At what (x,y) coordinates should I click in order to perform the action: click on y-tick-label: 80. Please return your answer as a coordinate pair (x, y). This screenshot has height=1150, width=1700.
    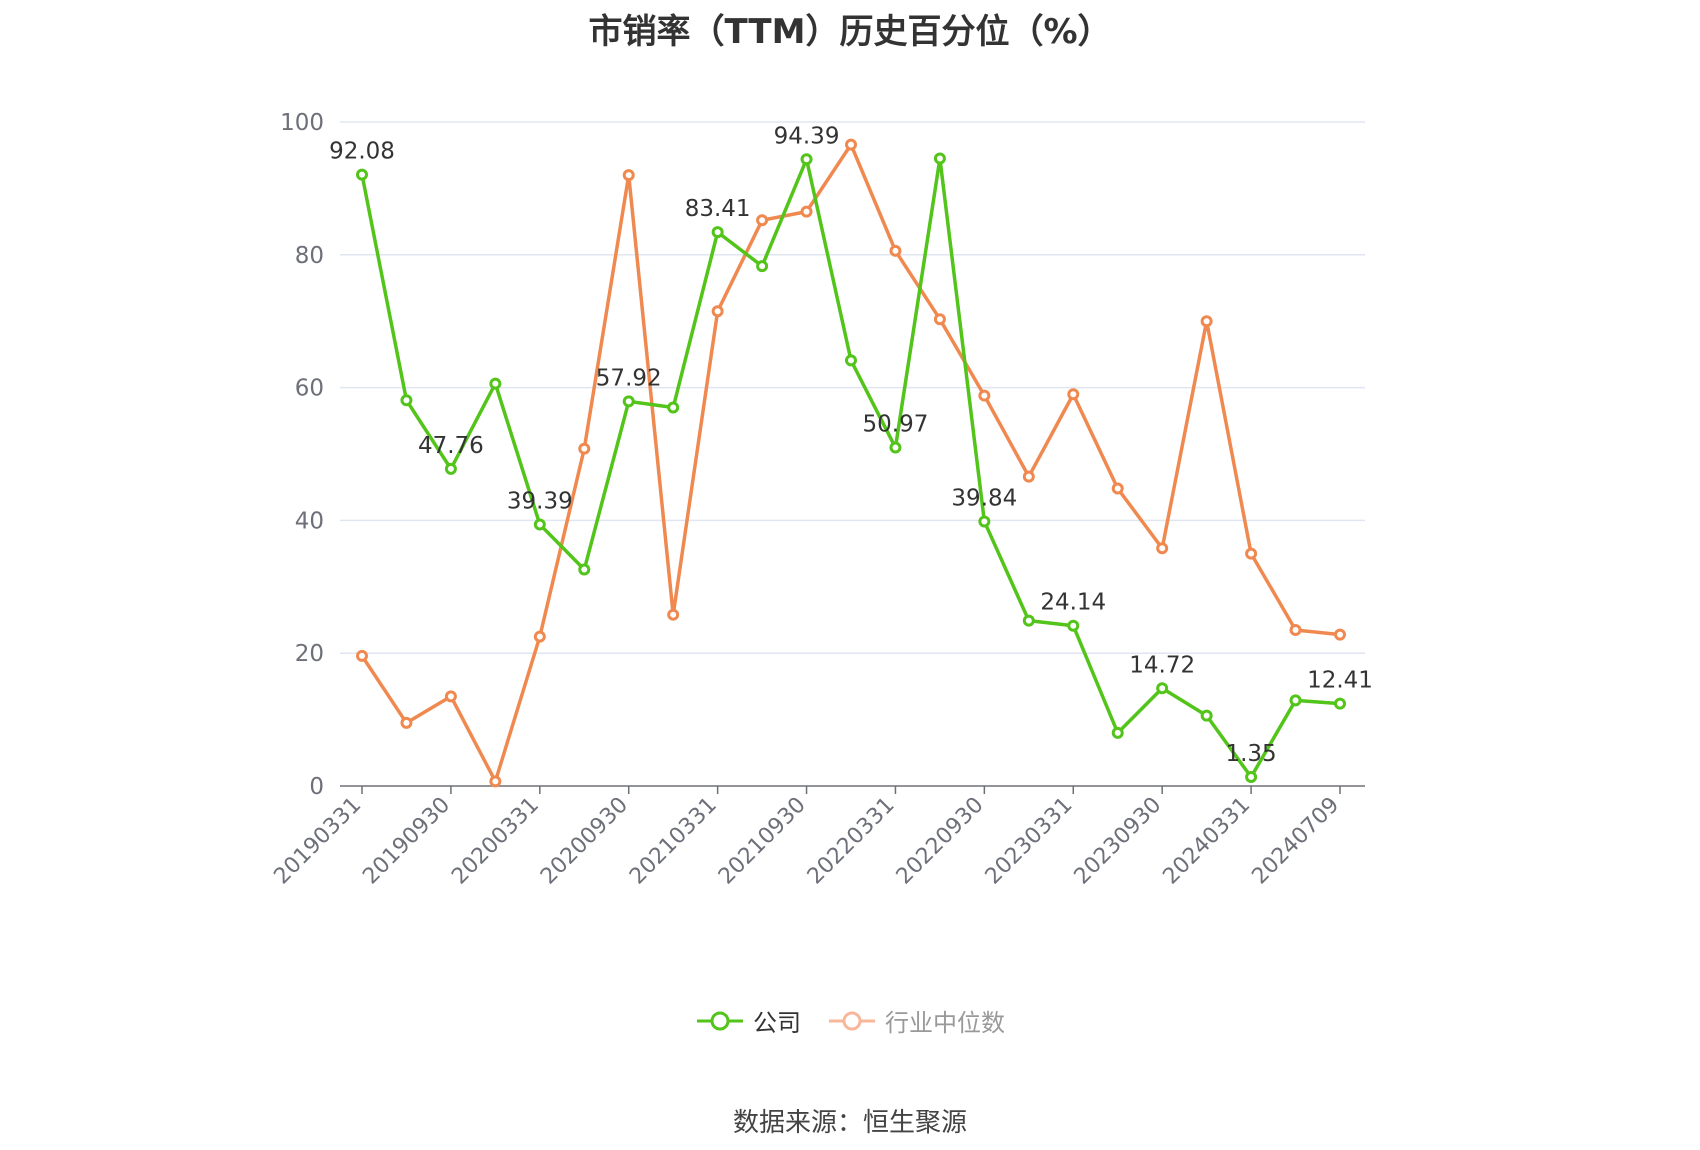
    Looking at the image, I should click on (309, 256).